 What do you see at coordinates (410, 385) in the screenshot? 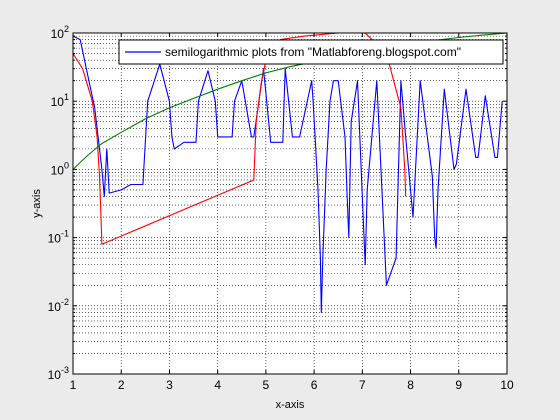
I see `x-tick-label: 8` at bounding box center [410, 385].